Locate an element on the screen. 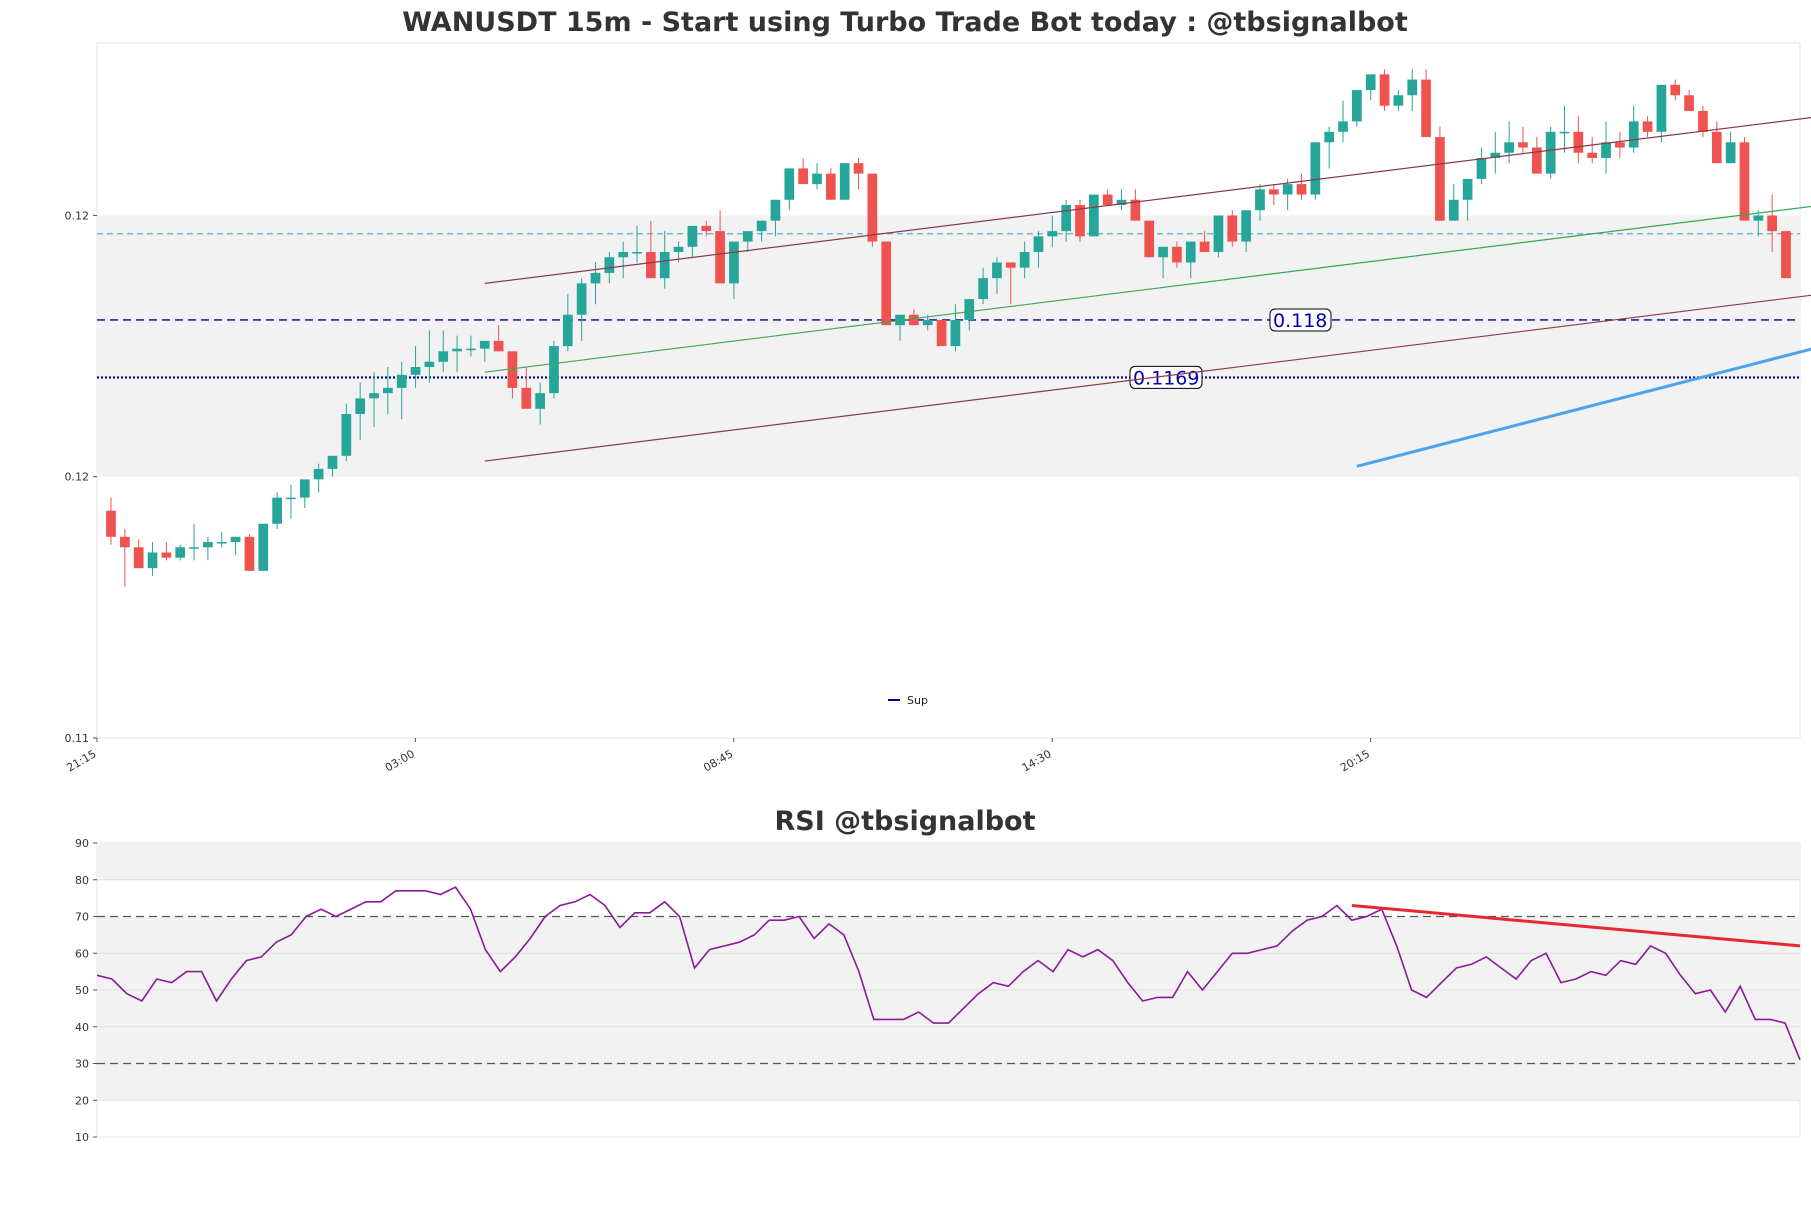 This screenshot has width=1811, height=1208. rsi-y-tick-label: 10 is located at coordinates (82, 1137).